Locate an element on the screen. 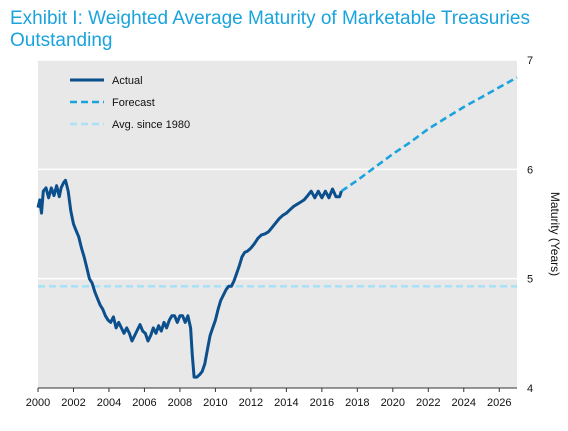  x-tick-label-2026: 2026 is located at coordinates (499, 403).